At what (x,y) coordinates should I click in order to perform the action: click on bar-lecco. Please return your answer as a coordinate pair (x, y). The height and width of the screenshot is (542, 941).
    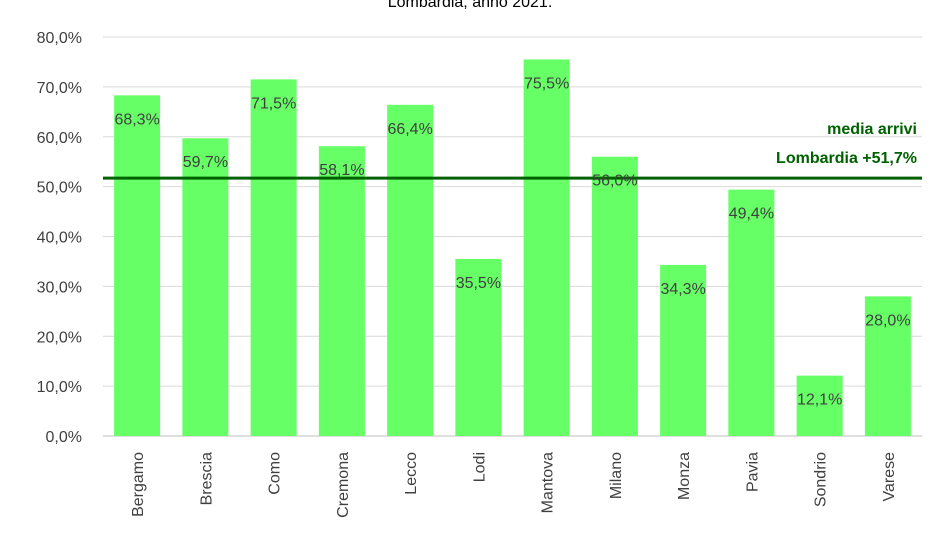
    Looking at the image, I should click on (410, 270).